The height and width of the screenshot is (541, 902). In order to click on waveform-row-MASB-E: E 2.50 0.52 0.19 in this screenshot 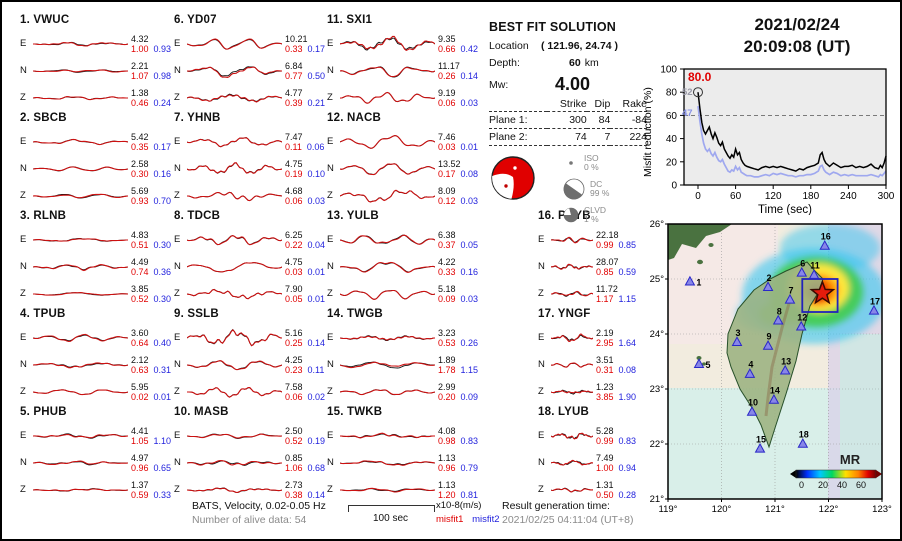, I will do `click(250, 435)`.